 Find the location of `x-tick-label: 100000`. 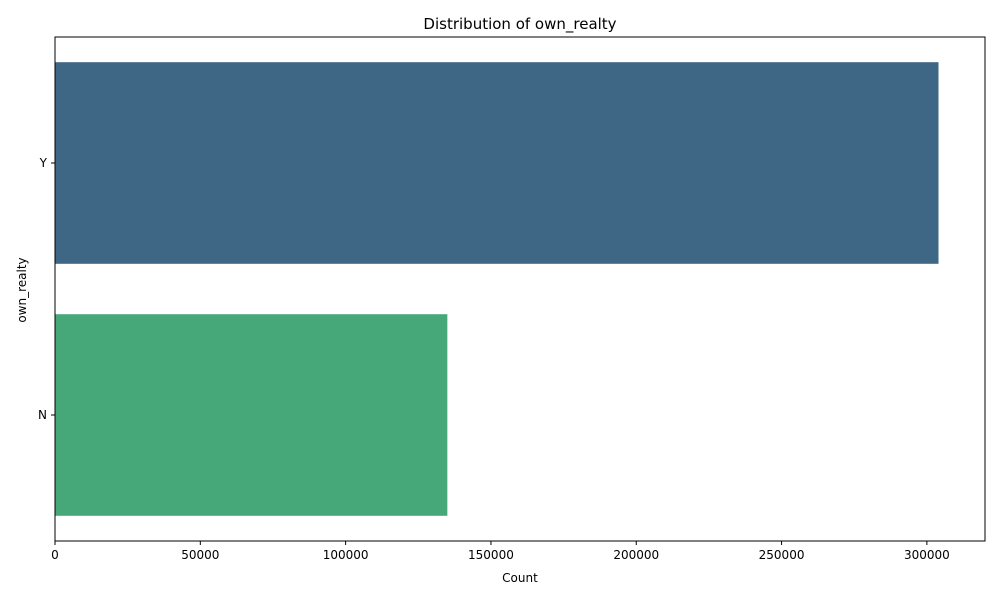

x-tick-label: 100000 is located at coordinates (346, 555).